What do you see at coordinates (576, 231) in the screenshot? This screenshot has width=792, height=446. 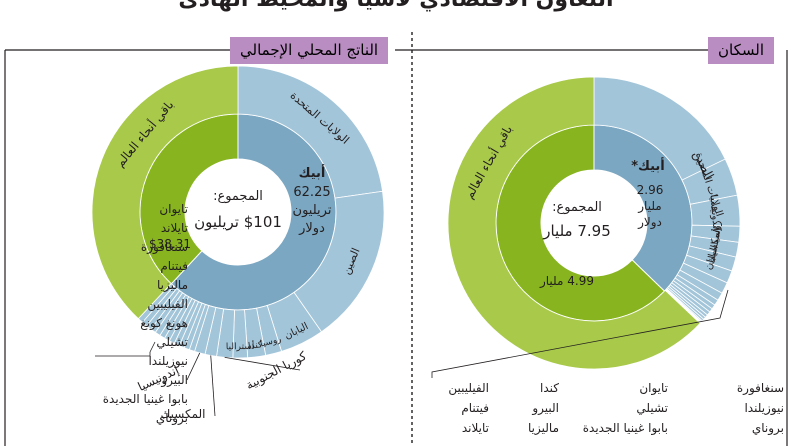 I see `pop-center-value: 7.95 مليار` at bounding box center [576, 231].